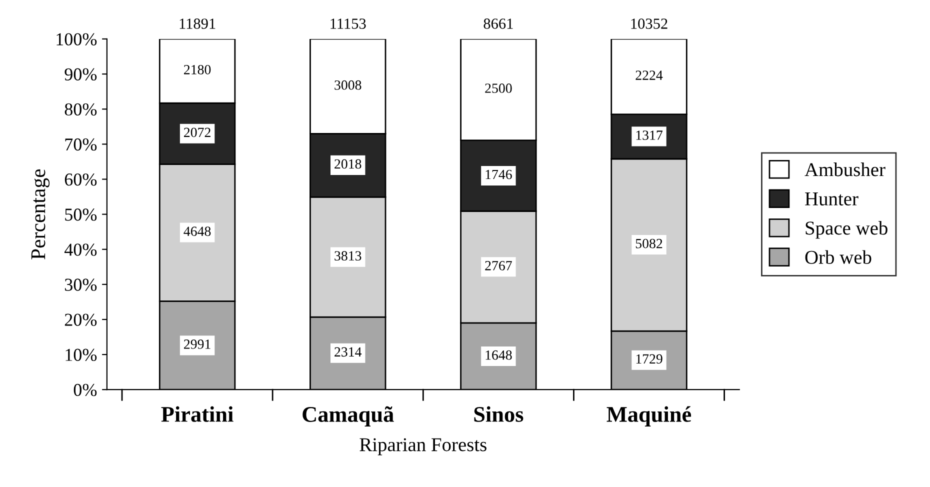  What do you see at coordinates (845, 169) in the screenshot?
I see `legend-label: Ambusher` at bounding box center [845, 169].